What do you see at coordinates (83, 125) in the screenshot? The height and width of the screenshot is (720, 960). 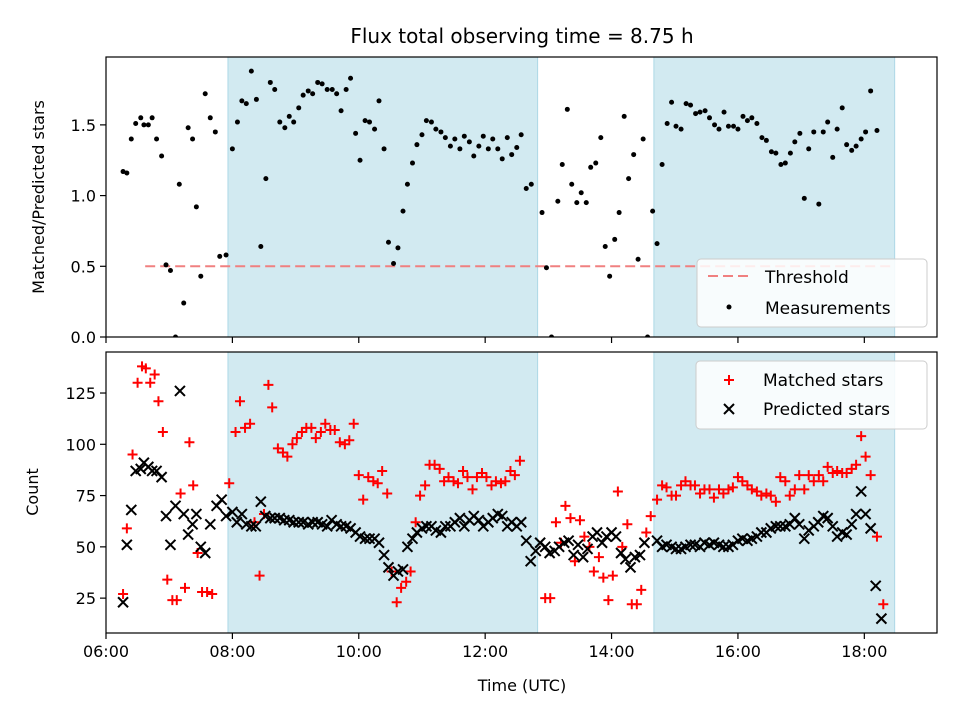 I see `y-tick-label: 1.5` at bounding box center [83, 125].